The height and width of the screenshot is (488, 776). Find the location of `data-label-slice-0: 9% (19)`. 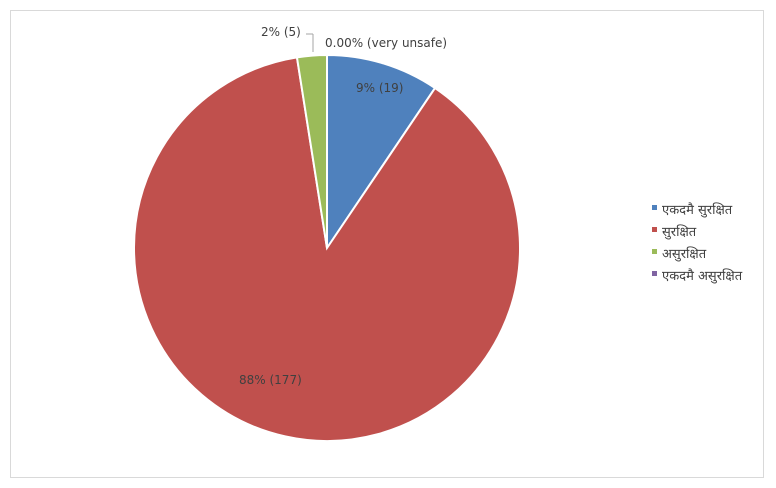

data-label-slice-0: 9% (19) is located at coordinates (379, 88).